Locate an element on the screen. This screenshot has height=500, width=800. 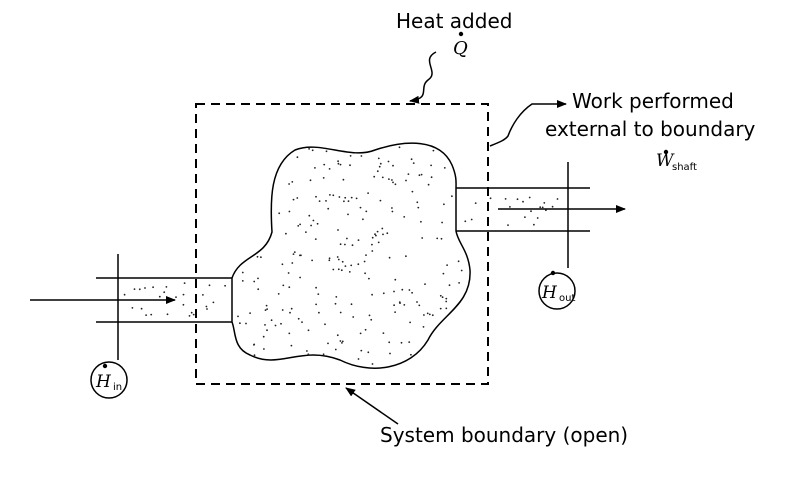
work-leader-line is located at coordinates (528, 123).